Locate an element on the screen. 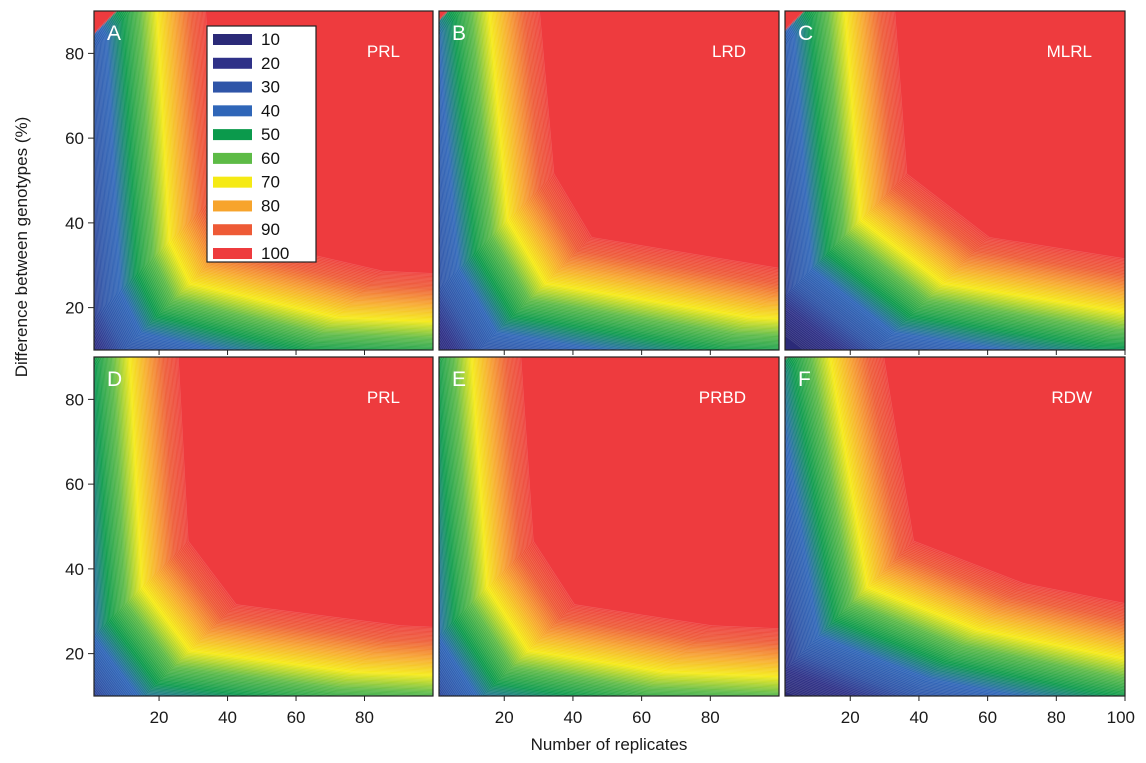 The height and width of the screenshot is (763, 1146). legend-entry: 60 is located at coordinates (246, 158).